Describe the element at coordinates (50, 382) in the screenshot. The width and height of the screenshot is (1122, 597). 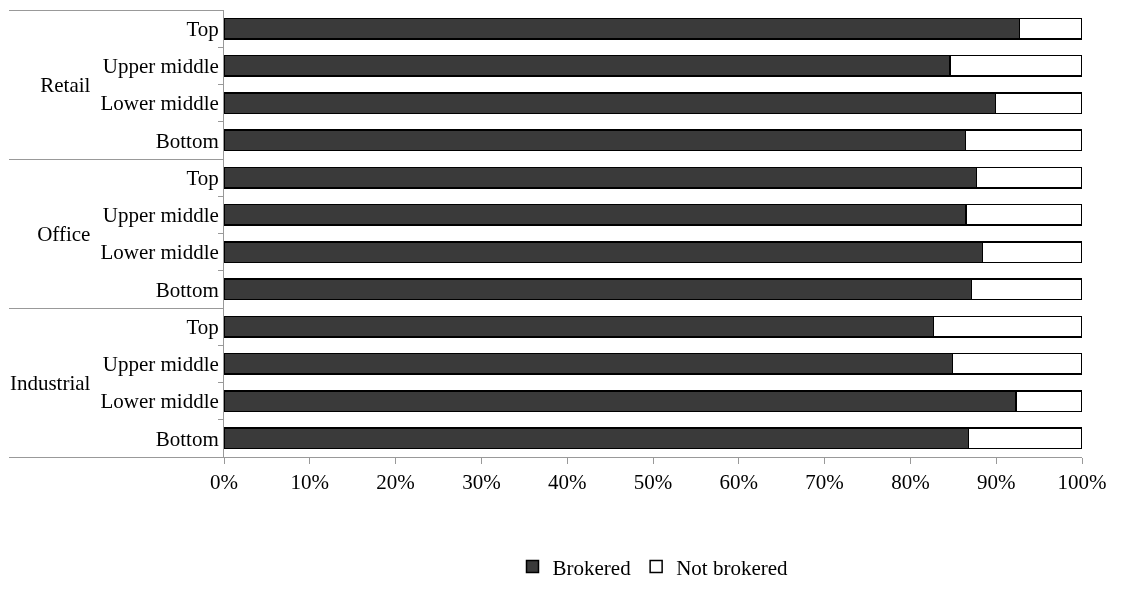
I see `text: Industrial` at that location.